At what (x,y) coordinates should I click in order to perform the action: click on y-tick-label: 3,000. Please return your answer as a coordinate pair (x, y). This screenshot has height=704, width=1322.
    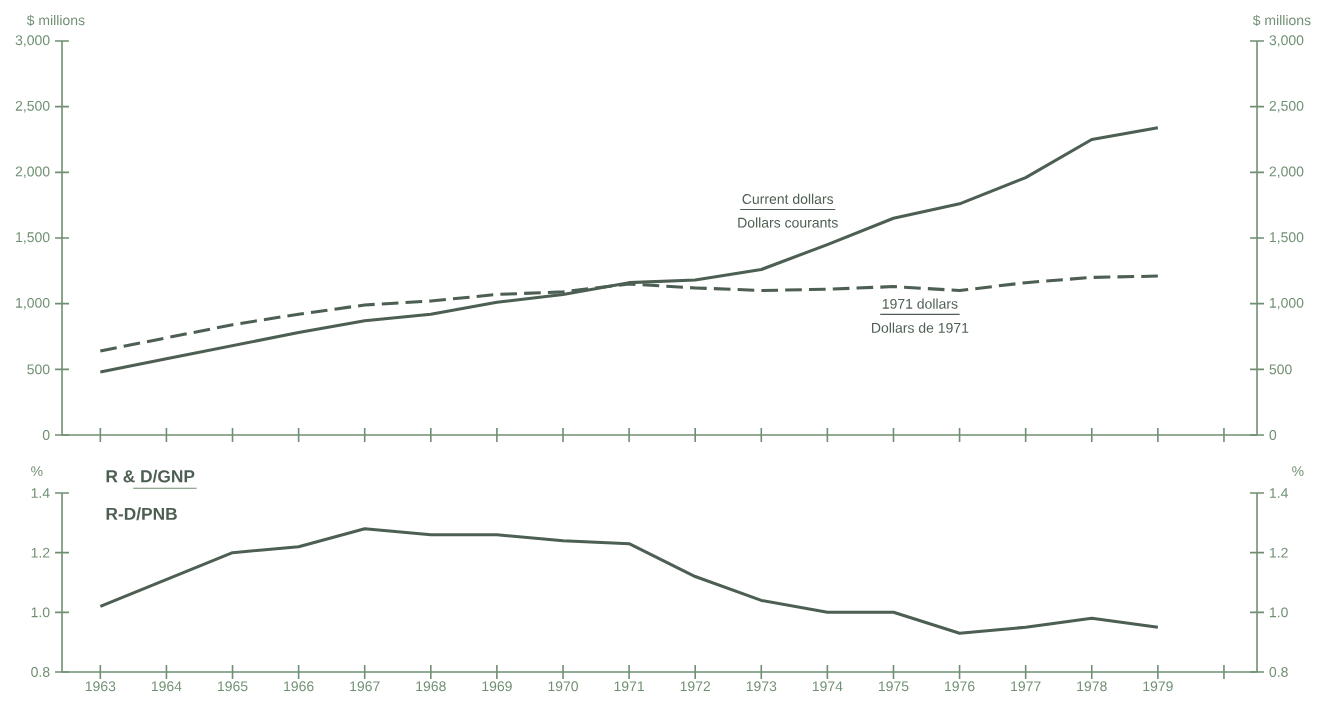
    Looking at the image, I should click on (32, 41).